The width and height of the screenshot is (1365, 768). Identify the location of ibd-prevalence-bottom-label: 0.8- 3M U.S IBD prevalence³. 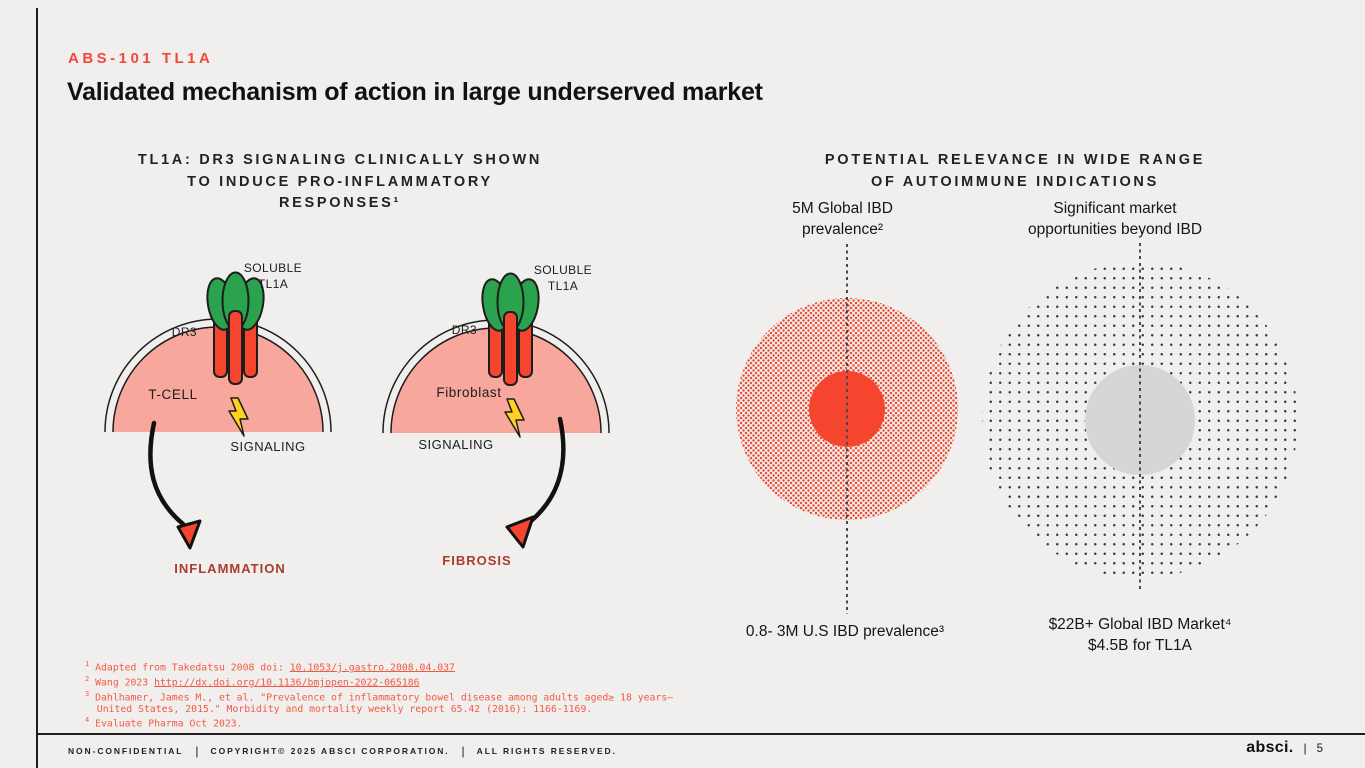
(845, 631).